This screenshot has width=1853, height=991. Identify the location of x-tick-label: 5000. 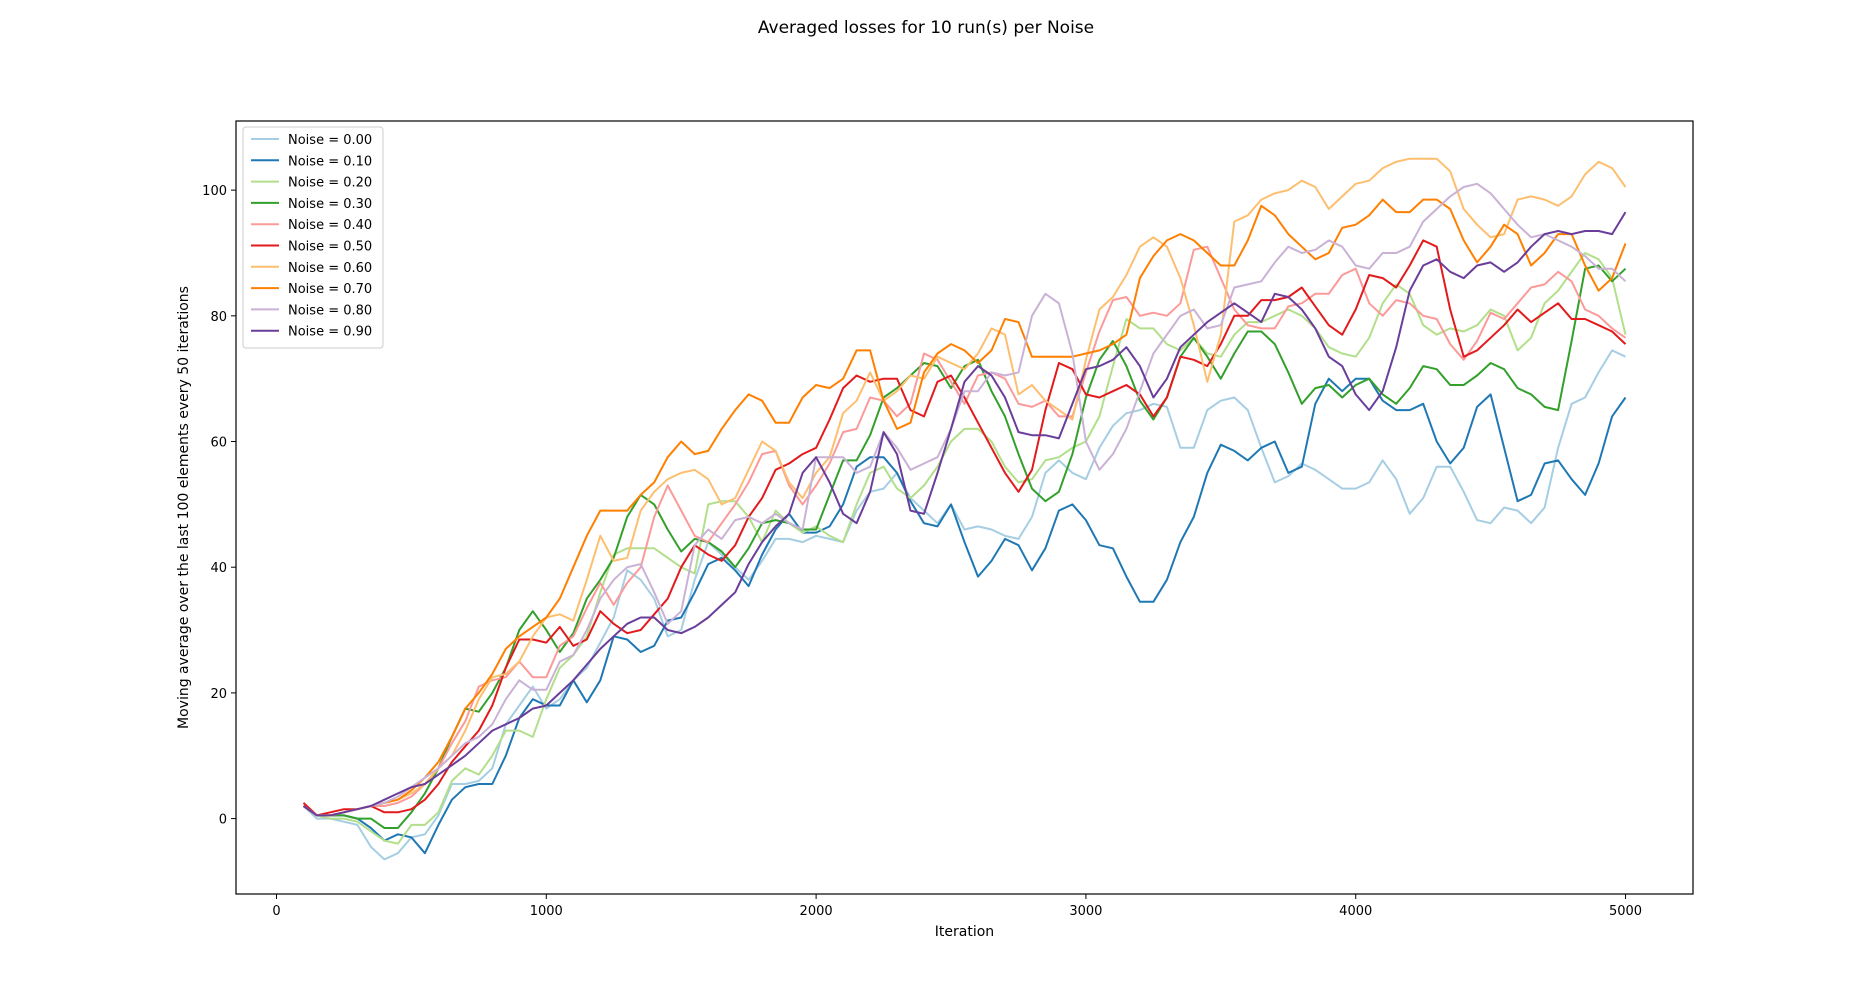
(1625, 911).